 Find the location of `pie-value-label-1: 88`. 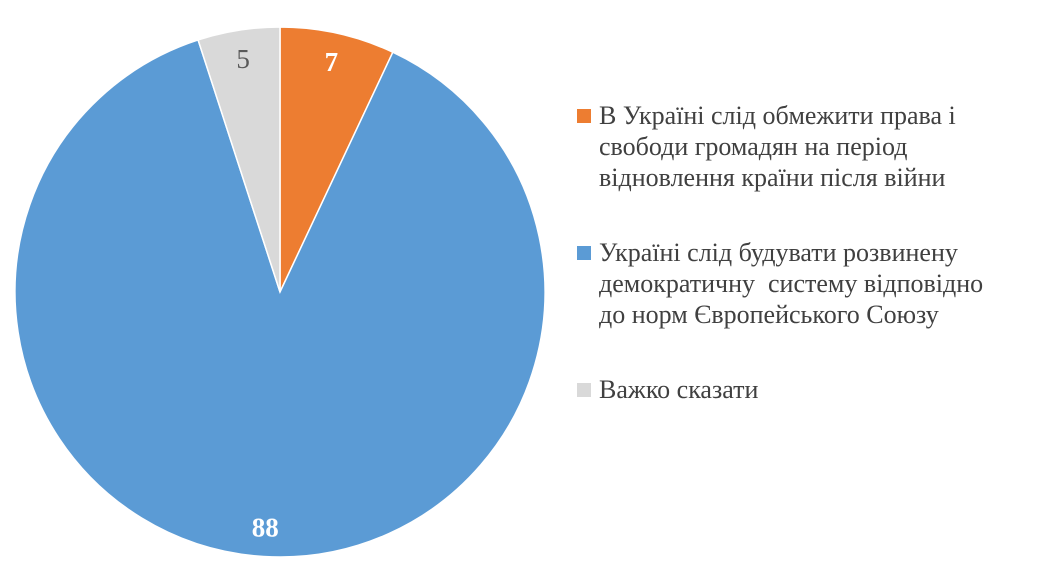

pie-value-label-1: 88 is located at coordinates (265, 527).